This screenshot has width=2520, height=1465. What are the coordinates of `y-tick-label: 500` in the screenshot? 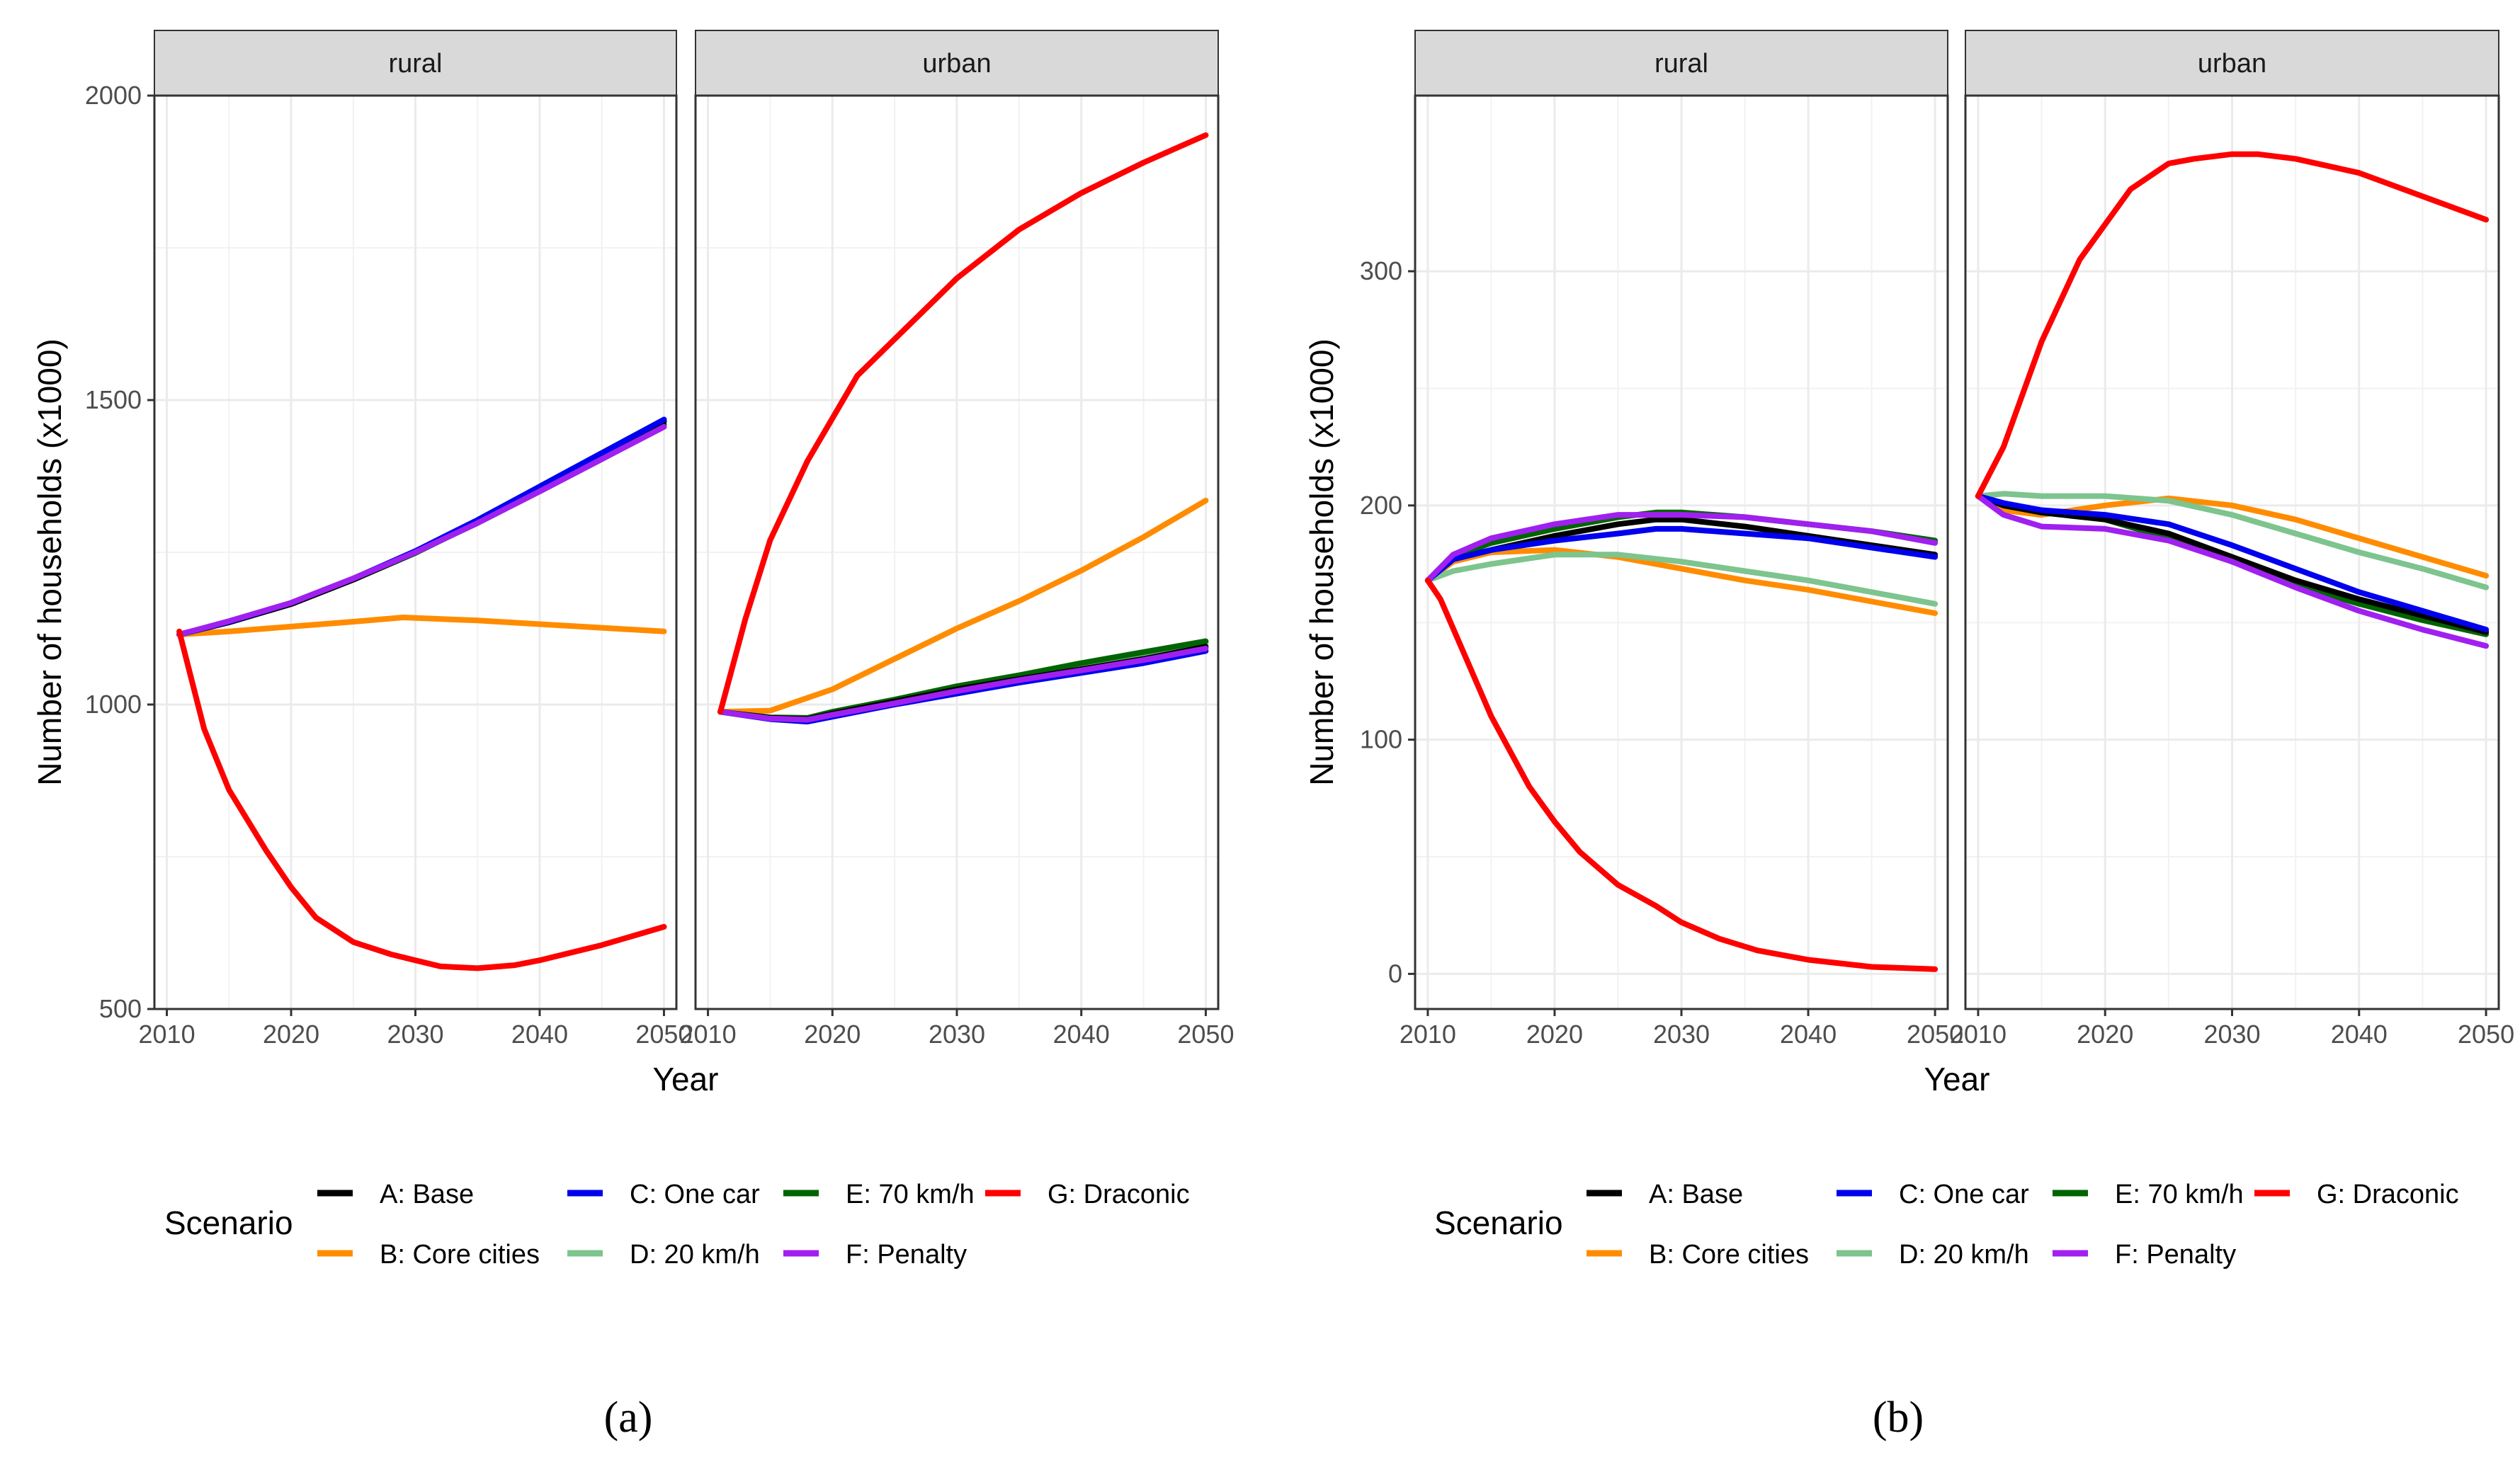 It's located at (120, 1008).